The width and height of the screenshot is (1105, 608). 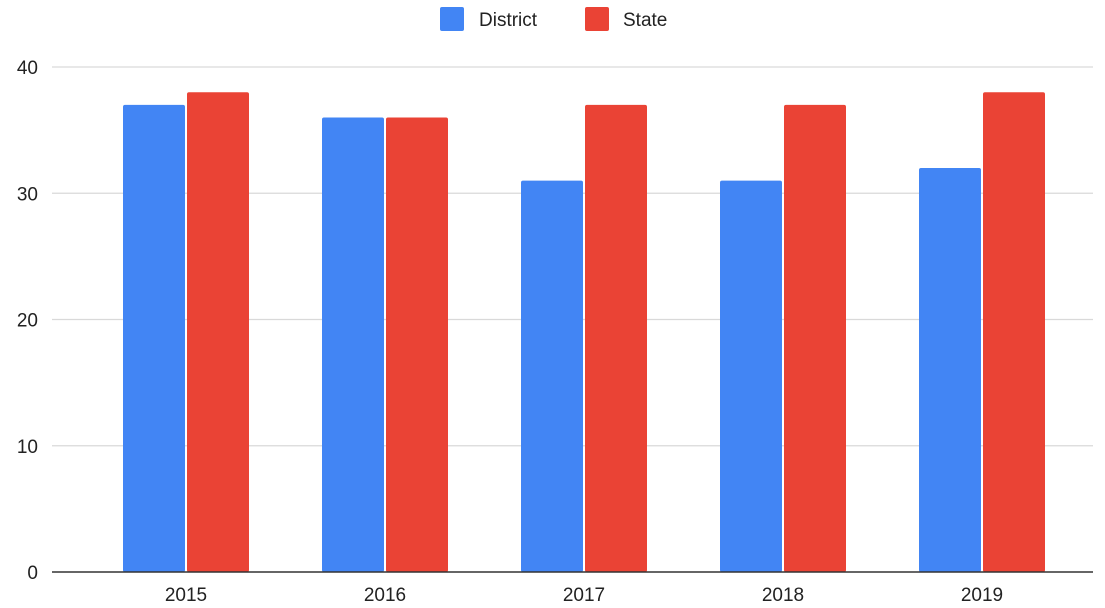 What do you see at coordinates (553, 19) in the screenshot?
I see `legend: District State` at bounding box center [553, 19].